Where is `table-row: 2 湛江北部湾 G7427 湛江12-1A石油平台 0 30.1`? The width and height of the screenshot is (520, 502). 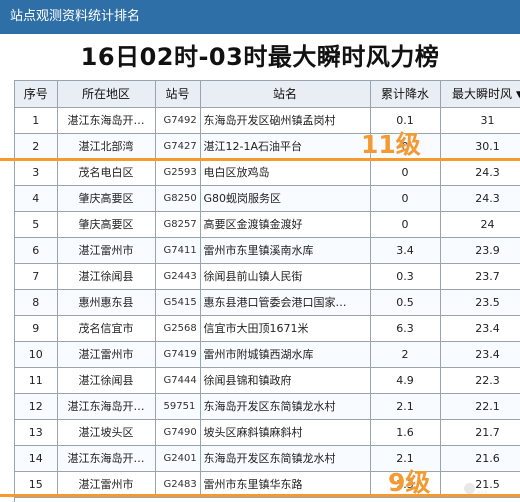
table-row: 2 湛江北部湾 G7427 湛江12-1A石油平台 0 30.1 is located at coordinates (267, 146).